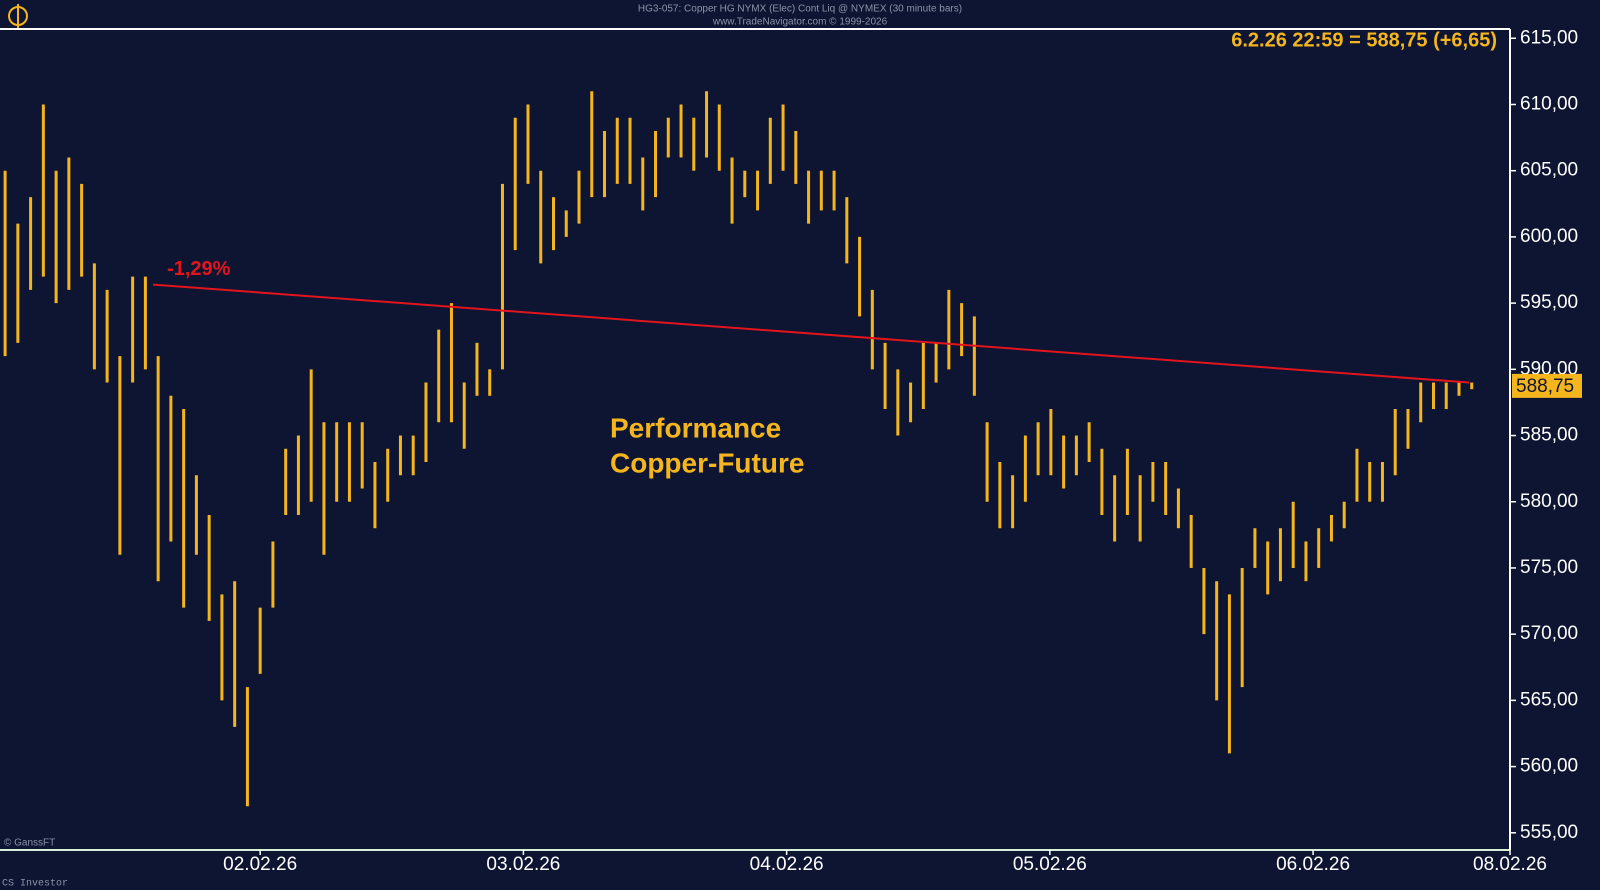 This screenshot has width=1600, height=890. Describe the element at coordinates (18, 16) in the screenshot. I see `logo` at that location.